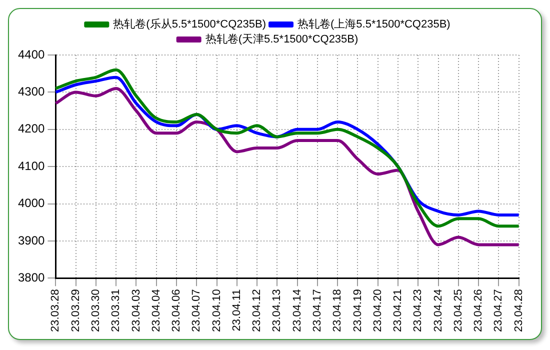  I want to click on y-tick-label: 4300, so click(32, 91).